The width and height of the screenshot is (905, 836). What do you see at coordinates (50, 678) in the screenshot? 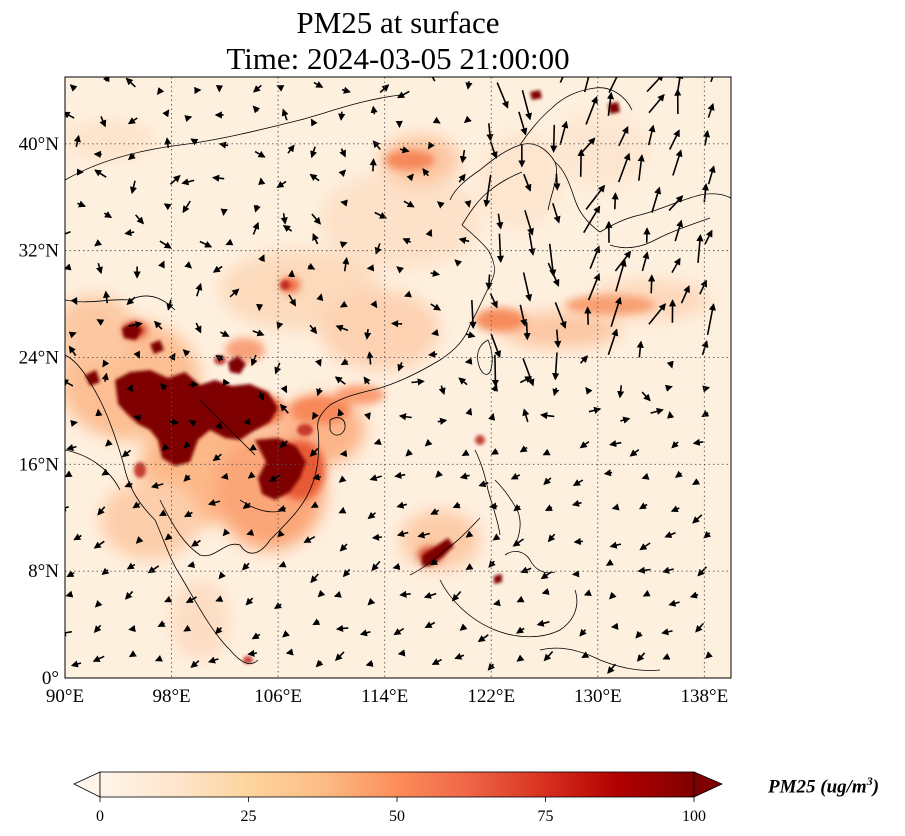
I see `latitude-tick-label: 0°` at bounding box center [50, 678].